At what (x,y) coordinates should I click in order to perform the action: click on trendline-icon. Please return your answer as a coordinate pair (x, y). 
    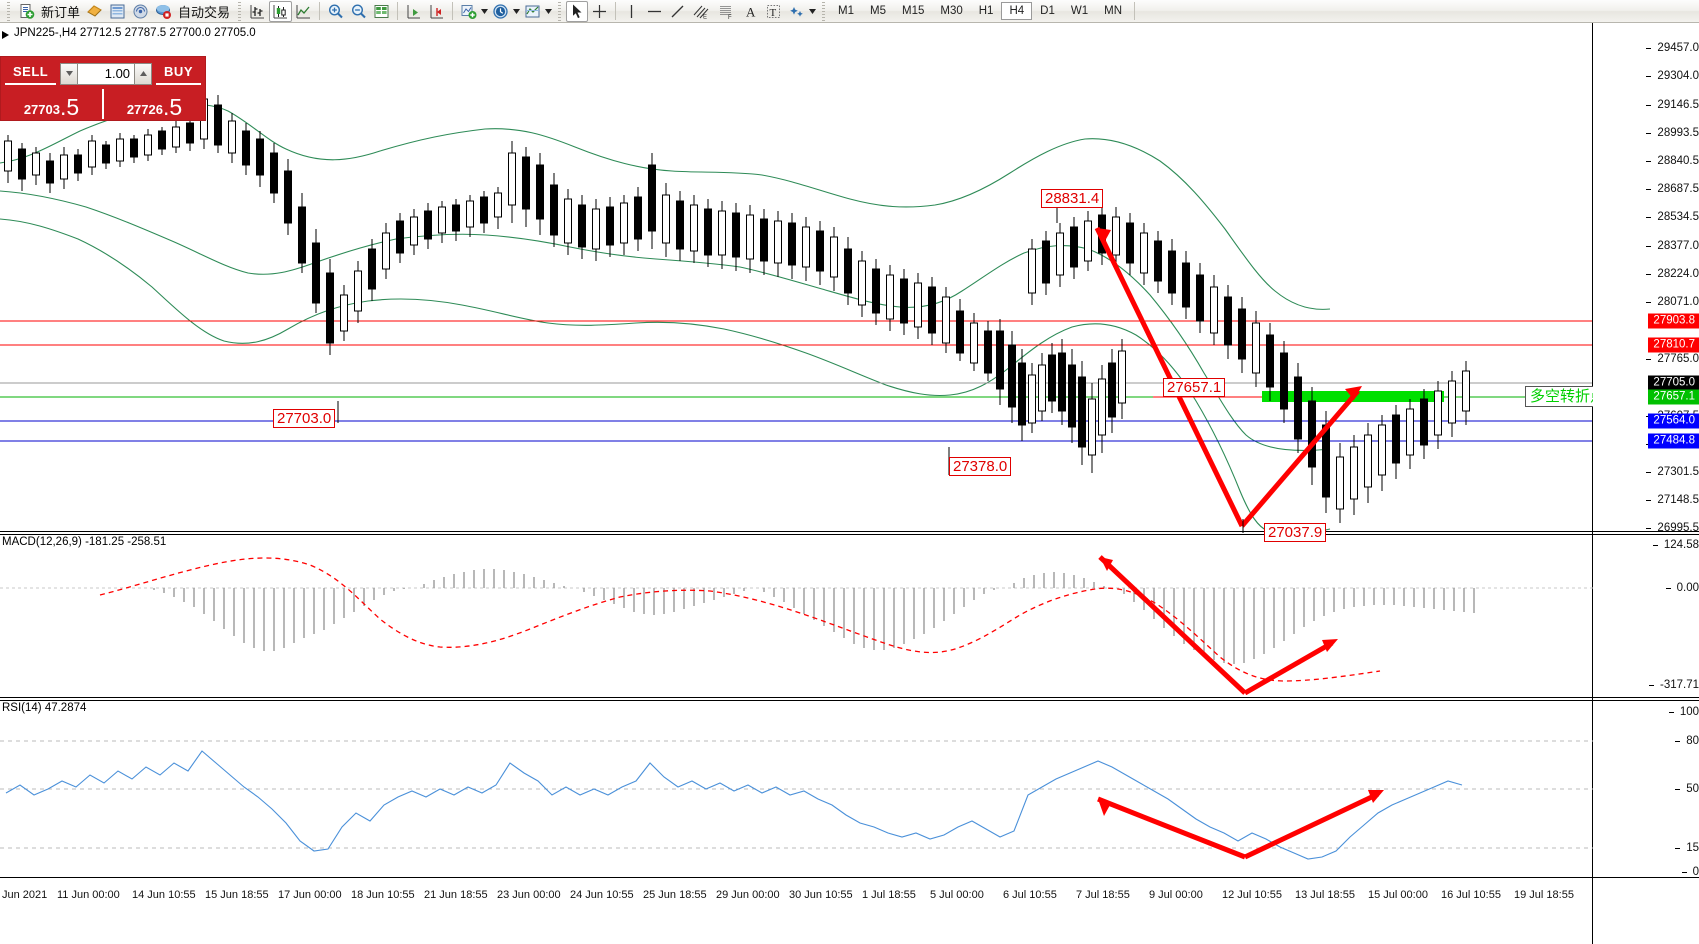
    Looking at the image, I should click on (677, 11).